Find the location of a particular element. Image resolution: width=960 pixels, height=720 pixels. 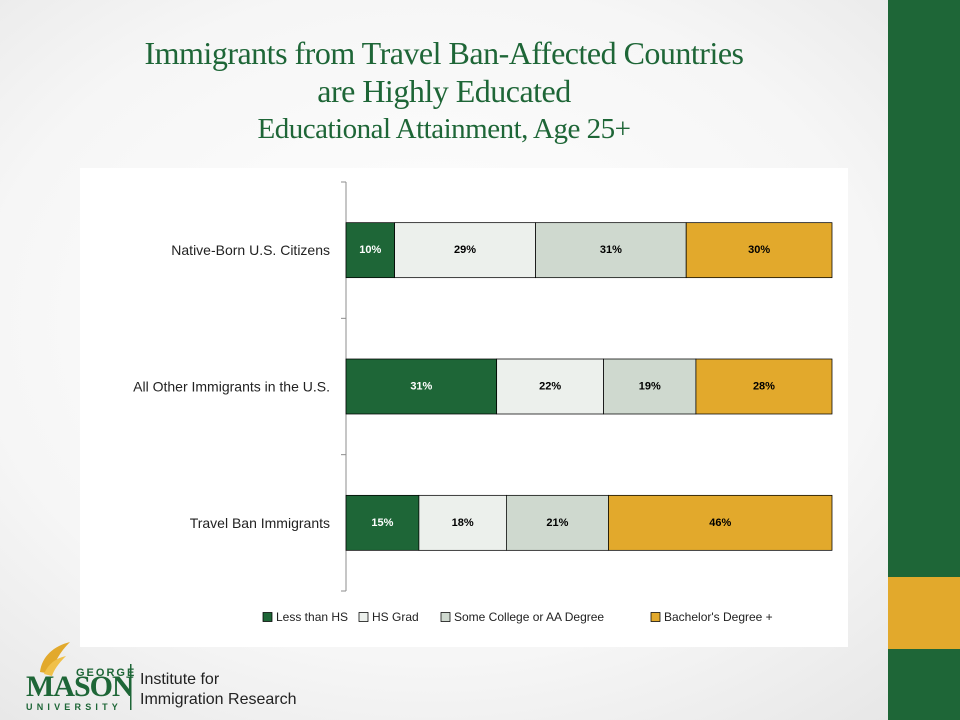

data-label: 29% is located at coordinates (465, 250).